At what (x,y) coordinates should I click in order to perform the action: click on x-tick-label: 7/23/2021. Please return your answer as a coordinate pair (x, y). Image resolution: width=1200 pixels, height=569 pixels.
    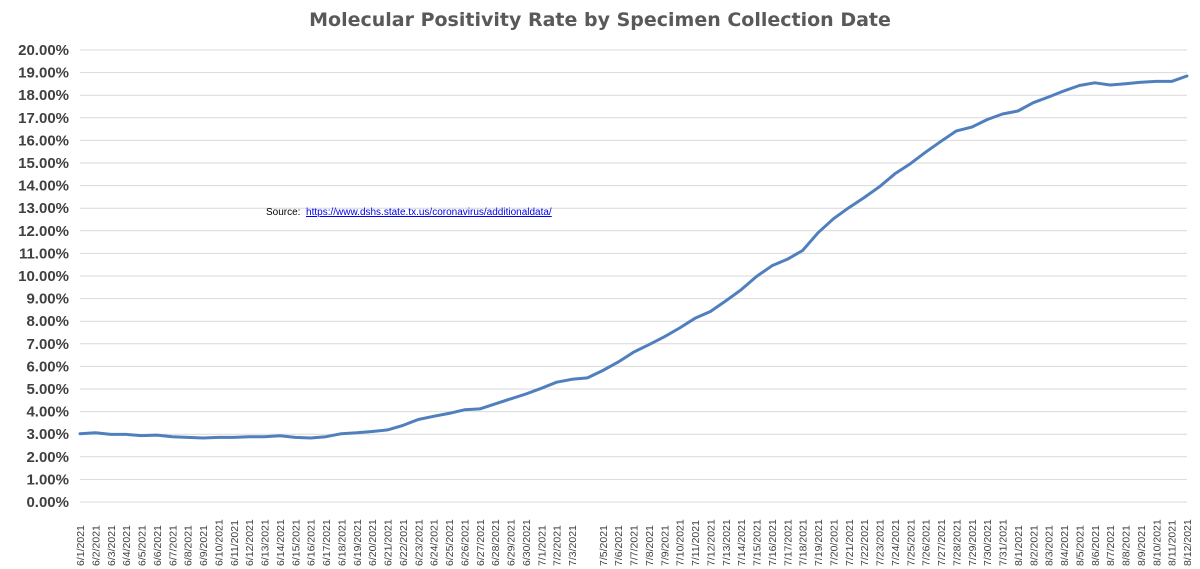
    Looking at the image, I should click on (881, 542).